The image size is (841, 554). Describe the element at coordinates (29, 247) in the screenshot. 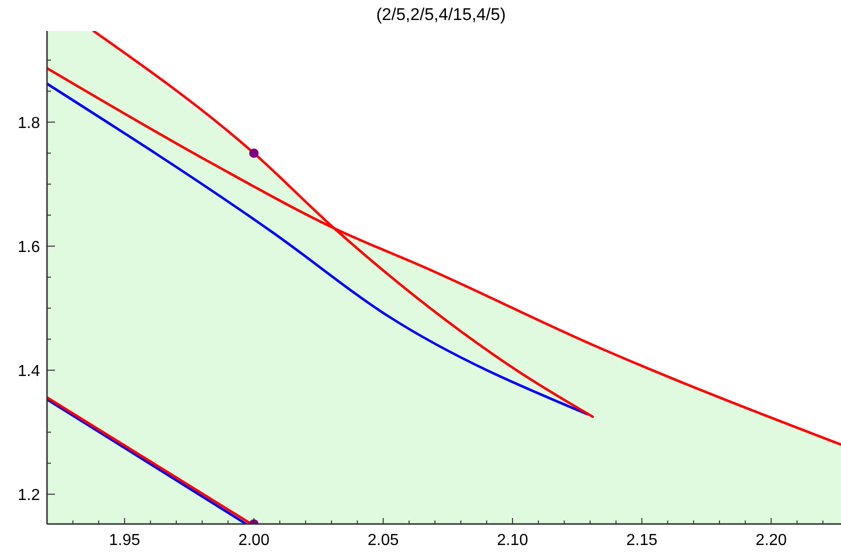

I see `y-tick-label: 1.6` at that location.